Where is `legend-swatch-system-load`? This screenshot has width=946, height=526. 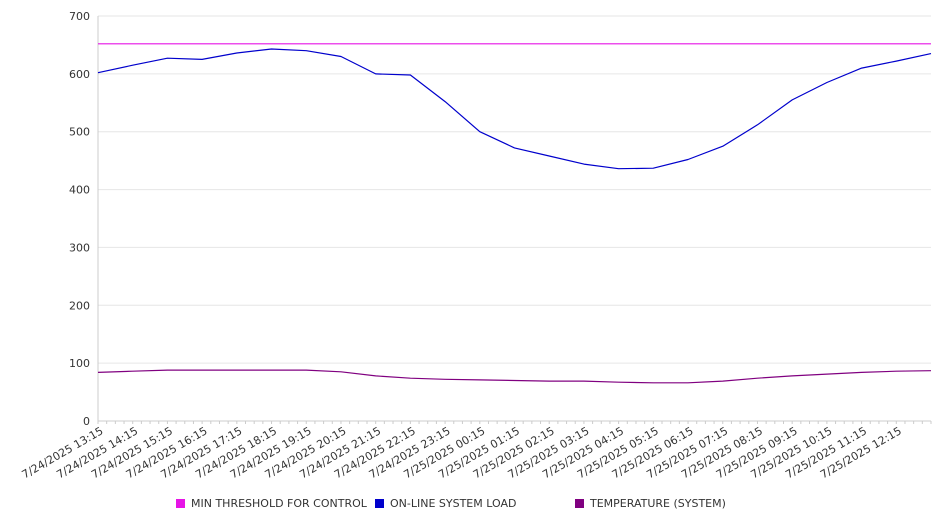 legend-swatch-system-load is located at coordinates (379, 503).